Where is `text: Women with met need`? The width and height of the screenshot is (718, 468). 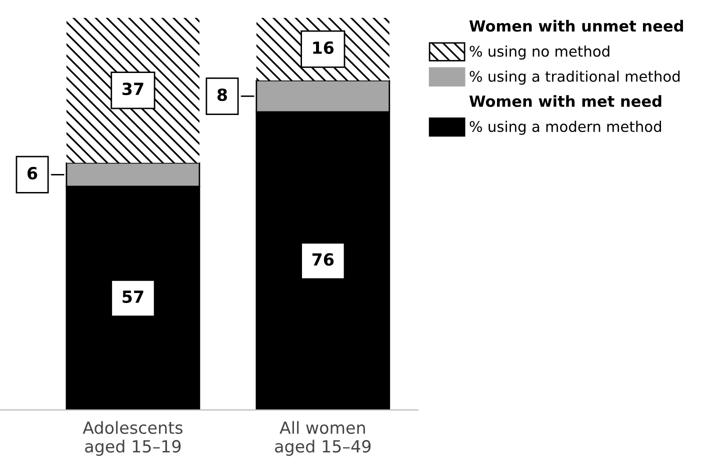
text: Women with met need is located at coordinates (565, 101).